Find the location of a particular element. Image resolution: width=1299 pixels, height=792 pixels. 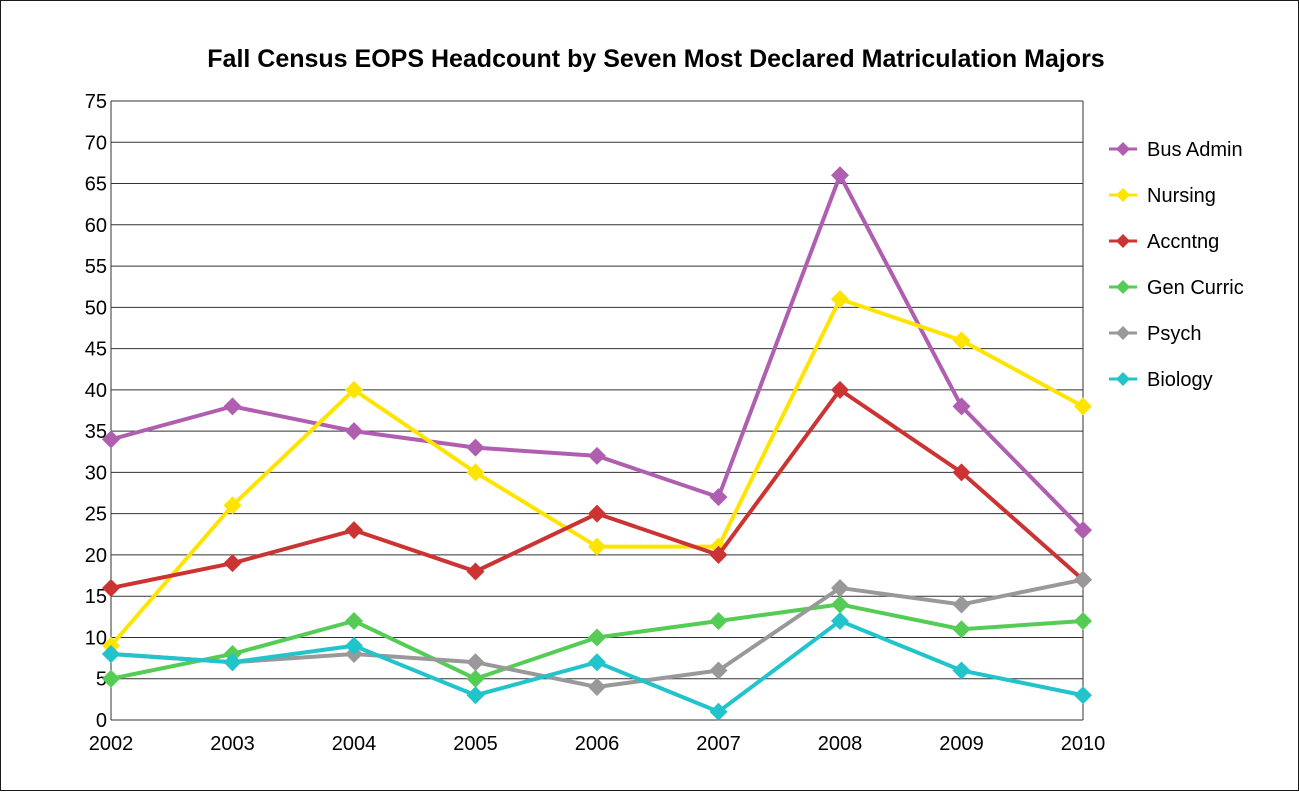

legend-item: Psych is located at coordinates (1155, 334).